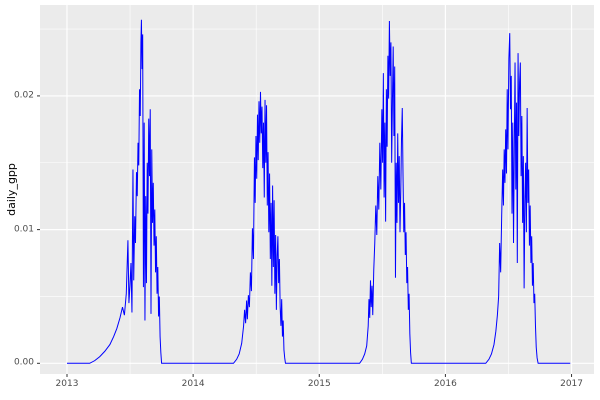  Describe the element at coordinates (193, 384) in the screenshot. I see `x-tick-label: 2014` at that location.